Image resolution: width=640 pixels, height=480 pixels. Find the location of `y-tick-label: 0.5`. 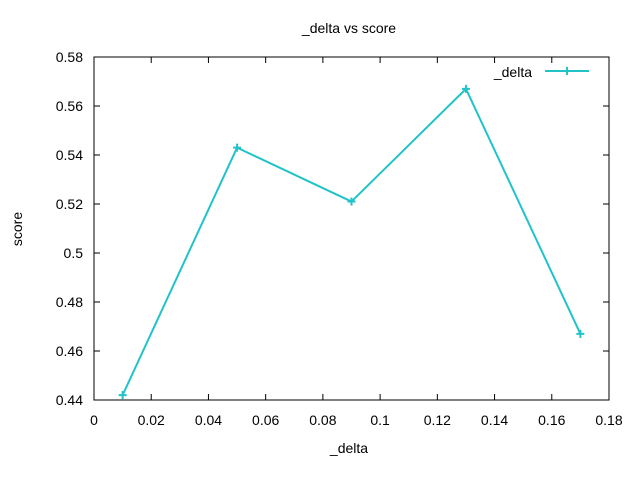

y-tick-label: 0.5 is located at coordinates (74, 253).